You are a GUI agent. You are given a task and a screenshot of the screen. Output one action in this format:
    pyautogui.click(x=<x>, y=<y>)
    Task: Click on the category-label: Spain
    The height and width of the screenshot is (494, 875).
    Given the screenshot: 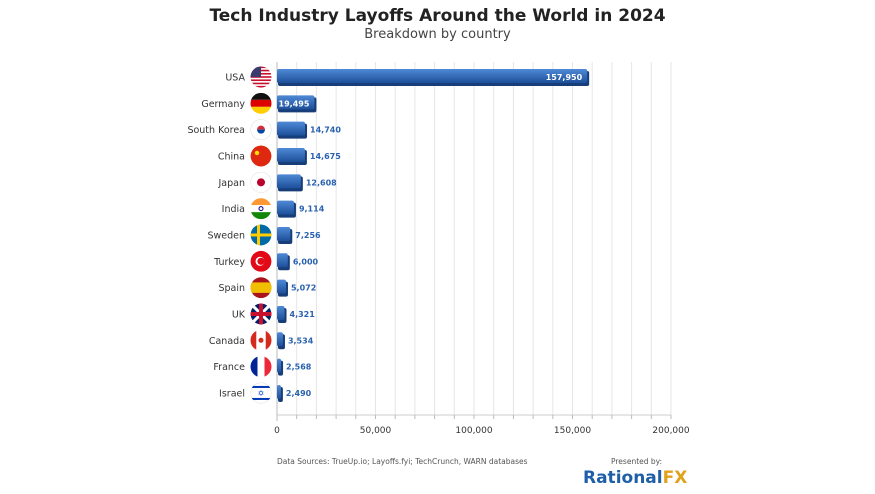 What is the action you would take?
    pyautogui.click(x=231, y=288)
    